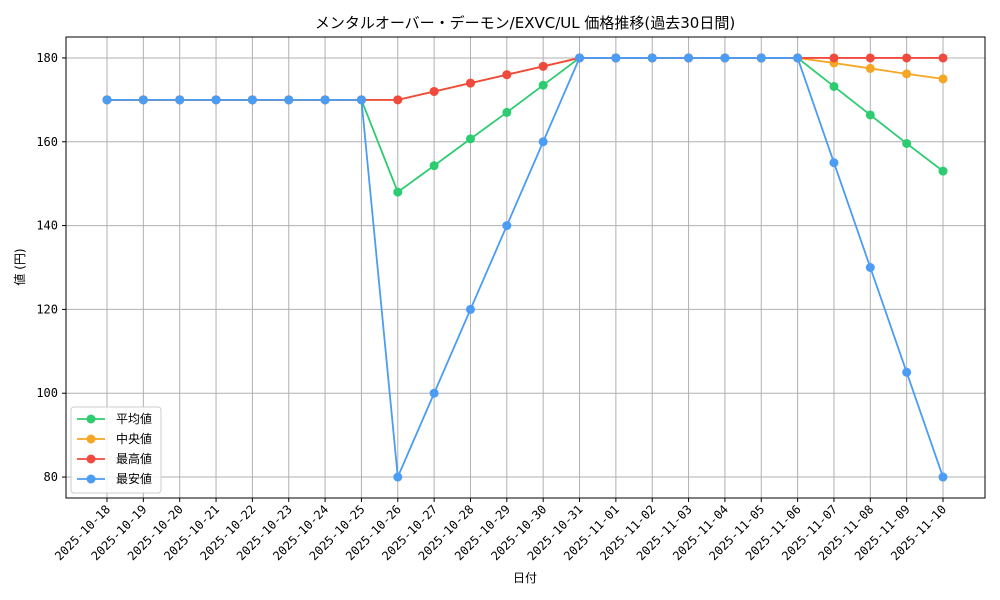  I want to click on legend-item: 平均値, so click(114, 418).